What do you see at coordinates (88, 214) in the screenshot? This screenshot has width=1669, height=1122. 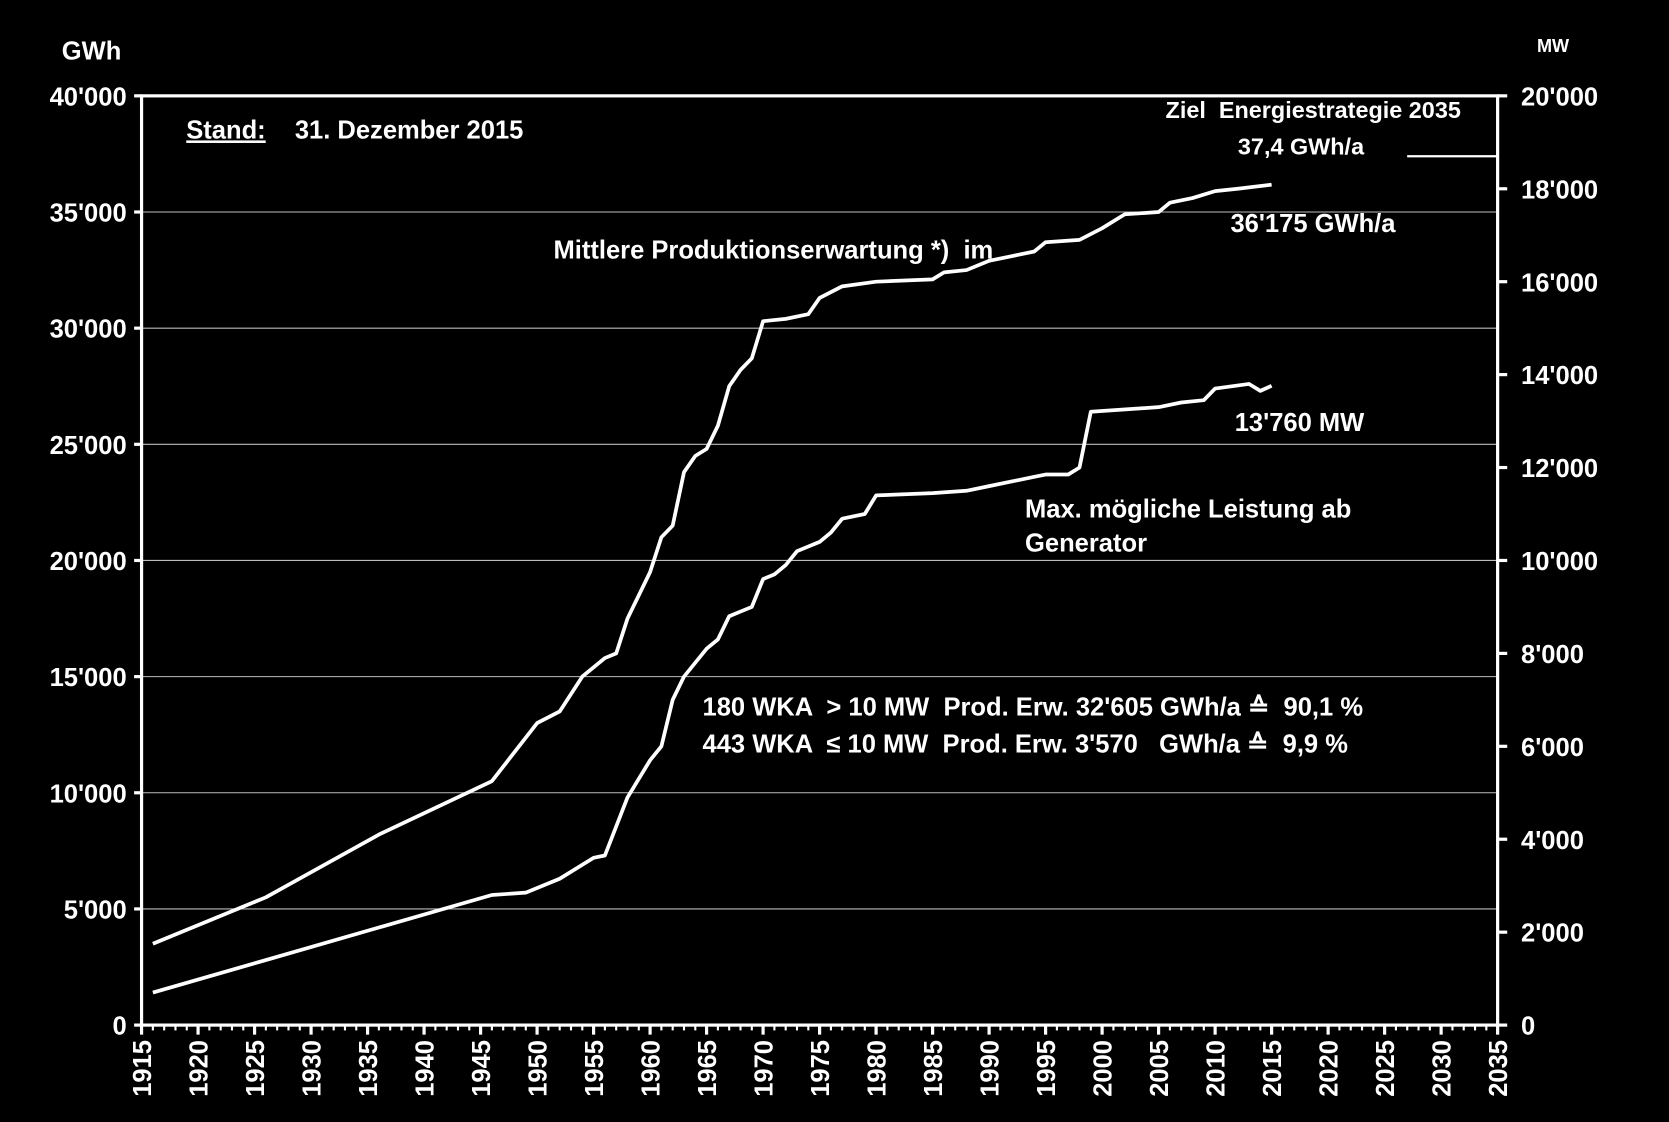 I see `y-tick-label: 35'000` at bounding box center [88, 214].